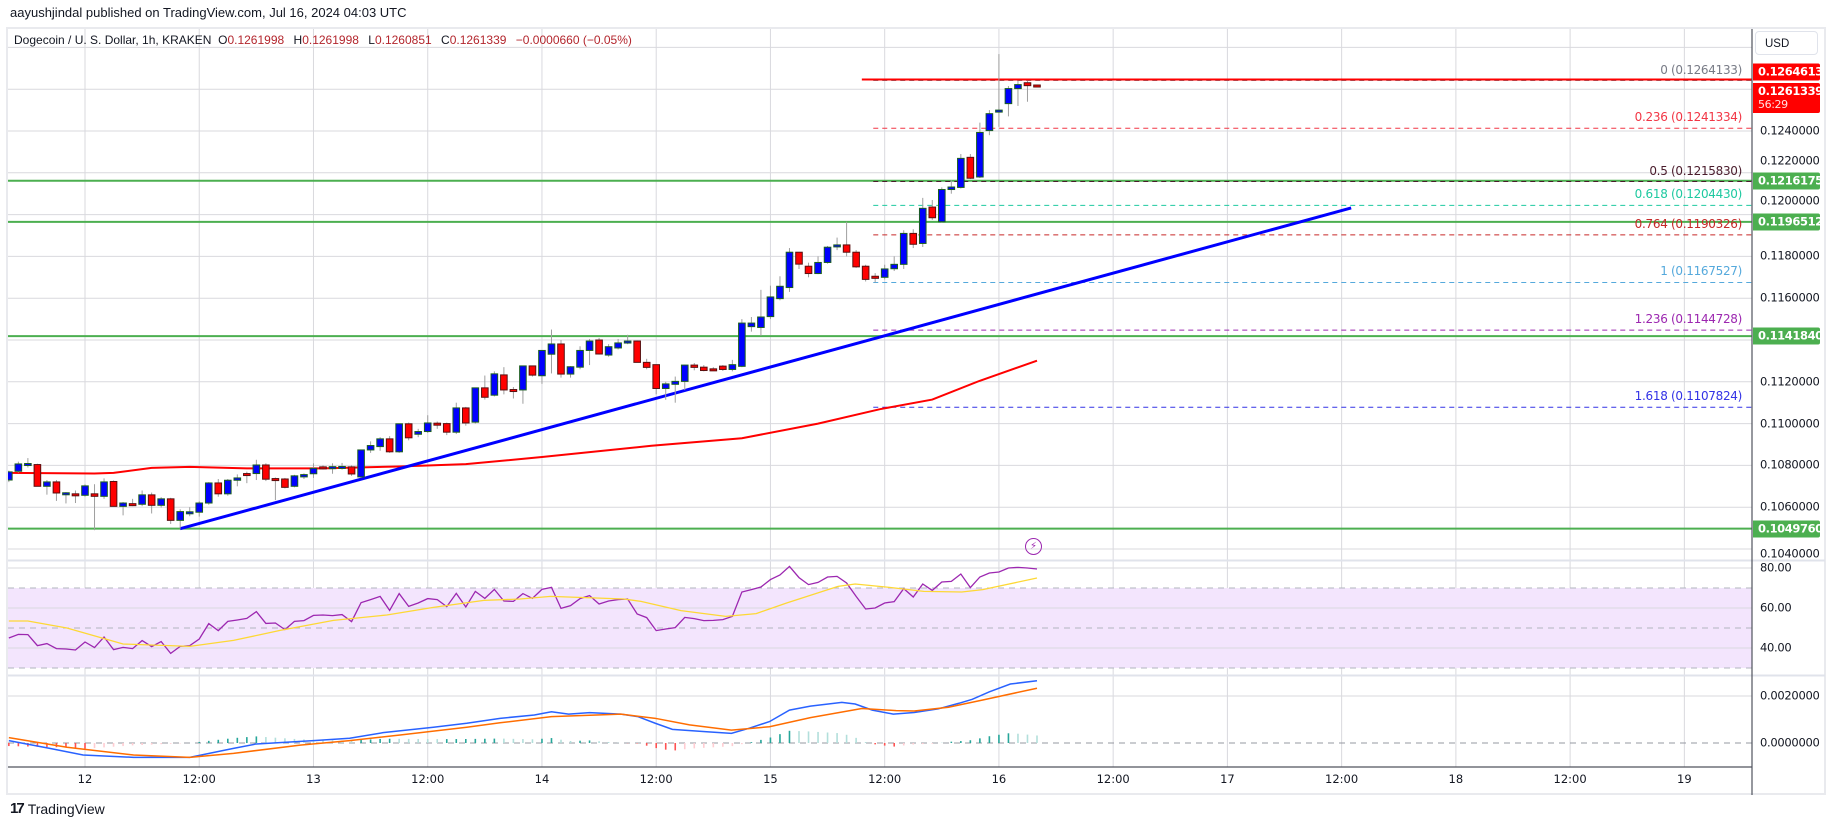 Image resolution: width=1835 pixels, height=827 pixels. I want to click on macd-line, so click(523, 719).